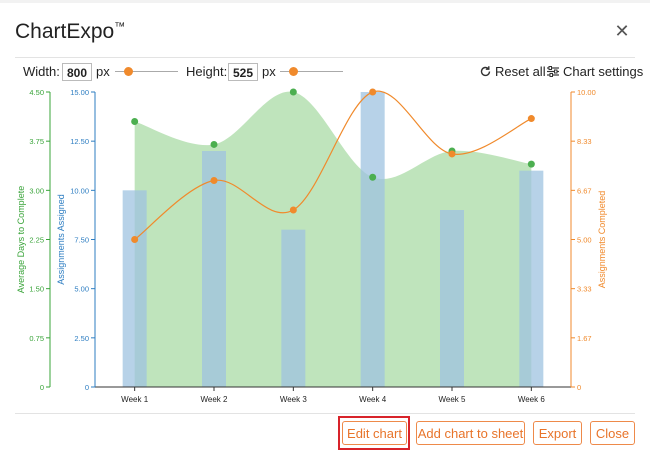 The width and height of the screenshot is (650, 468). Describe the element at coordinates (42, 387) in the screenshot. I see `left-axis-tick-label: 0` at that location.